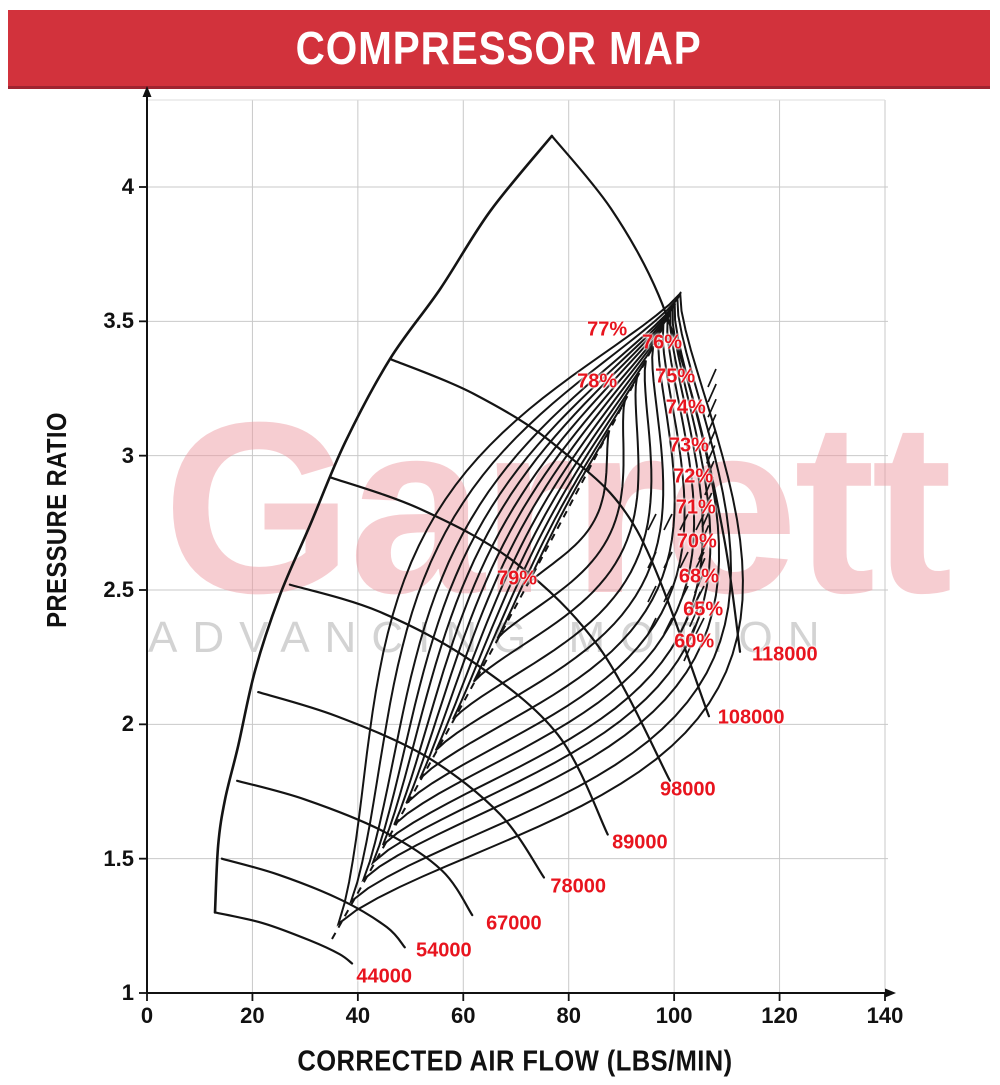  Describe the element at coordinates (695, 507) in the screenshot. I see `efficiency-label: 71%` at that location.